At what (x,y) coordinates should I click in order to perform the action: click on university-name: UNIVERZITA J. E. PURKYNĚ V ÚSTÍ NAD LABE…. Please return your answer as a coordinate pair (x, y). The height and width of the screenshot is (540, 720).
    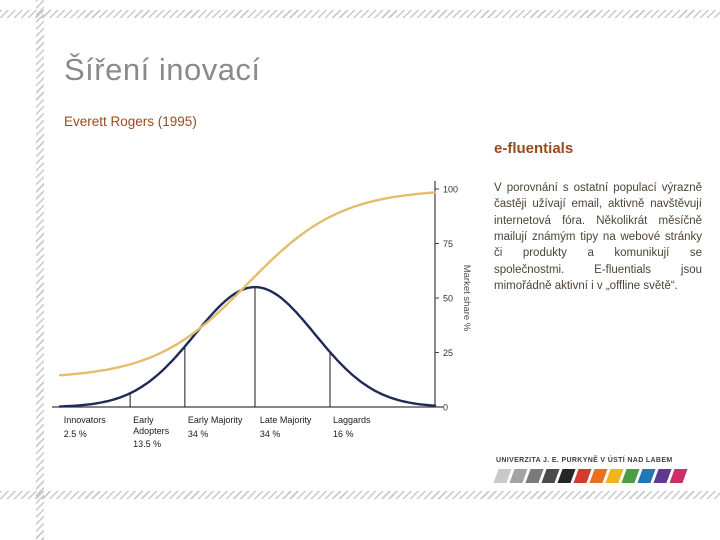
    Looking at the image, I should click on (584, 460).